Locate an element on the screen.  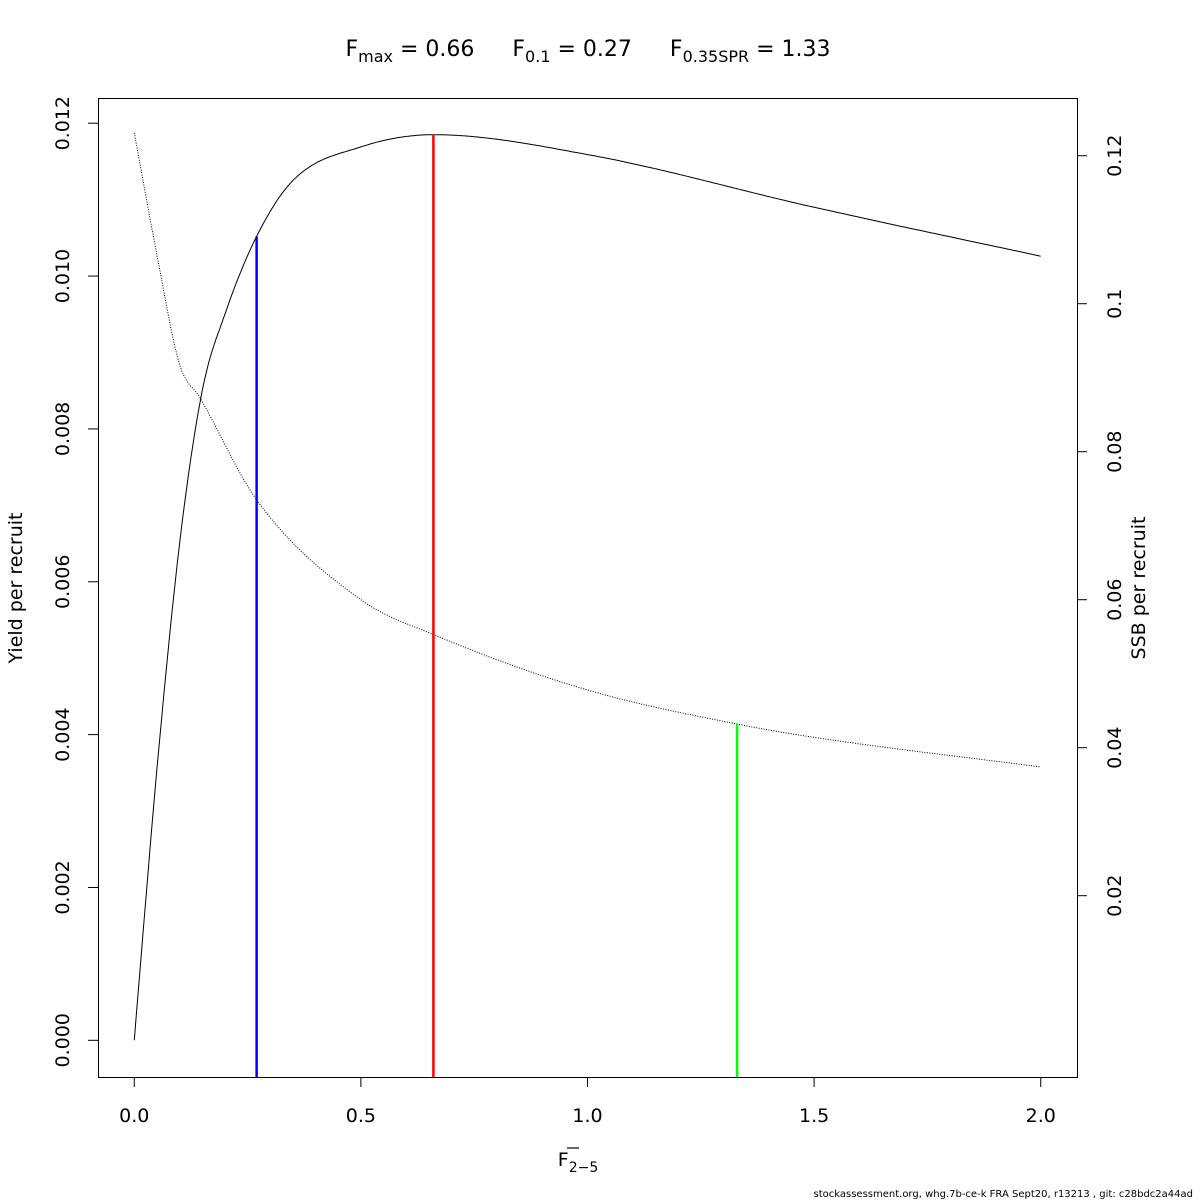
chart-title: Fmax = 0.66 F0.1 = 0.27 F0.35SPR = 1.33 is located at coordinates (587, 51).